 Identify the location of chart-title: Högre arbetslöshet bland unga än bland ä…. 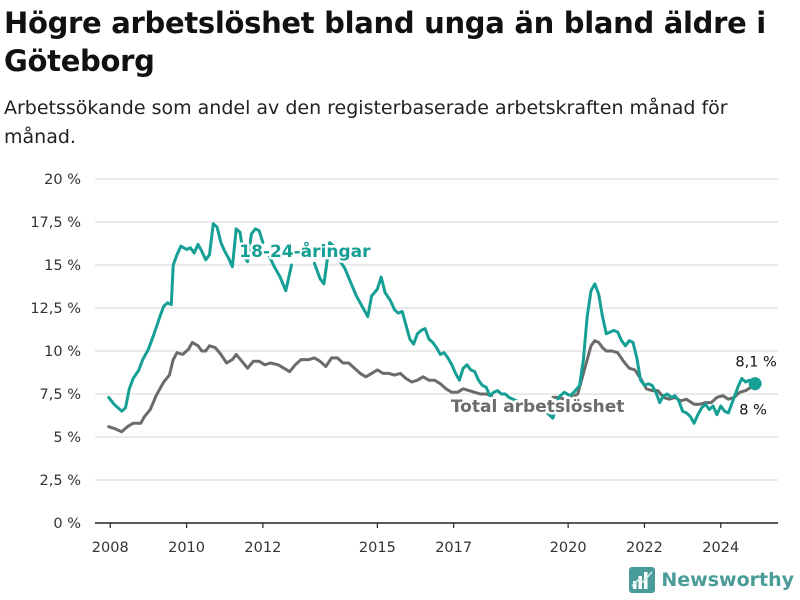
(385, 42).